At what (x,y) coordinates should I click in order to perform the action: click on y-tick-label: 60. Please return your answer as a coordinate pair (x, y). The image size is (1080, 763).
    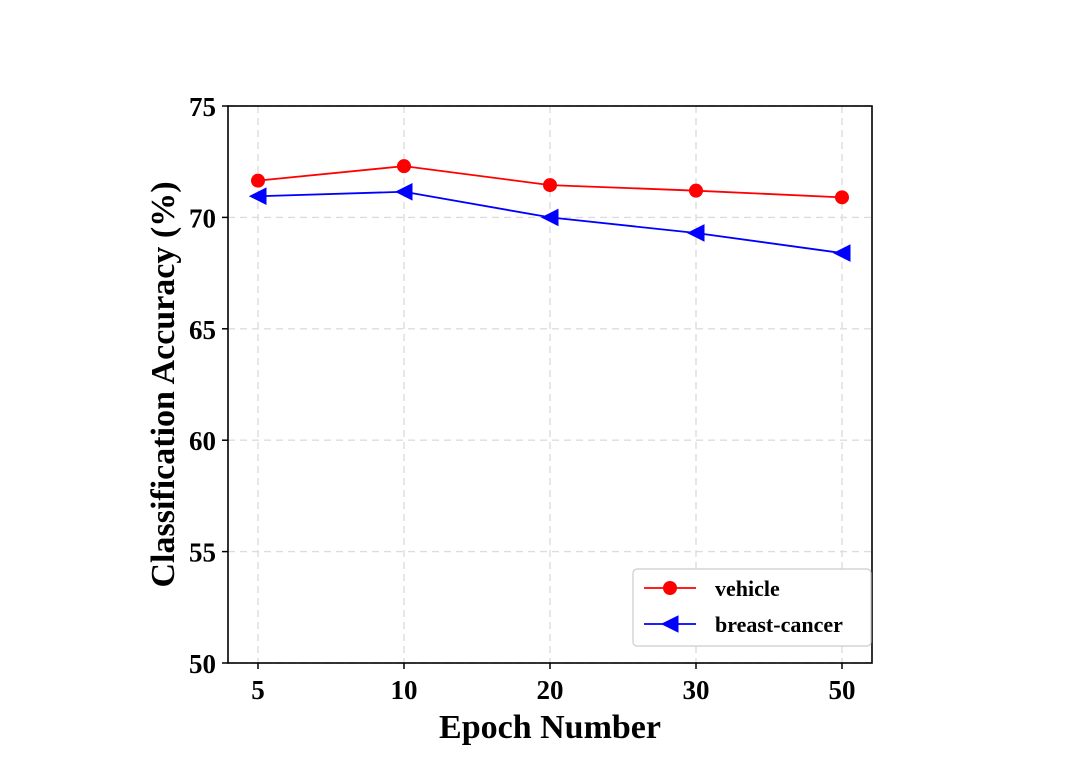
    Looking at the image, I should click on (202, 441).